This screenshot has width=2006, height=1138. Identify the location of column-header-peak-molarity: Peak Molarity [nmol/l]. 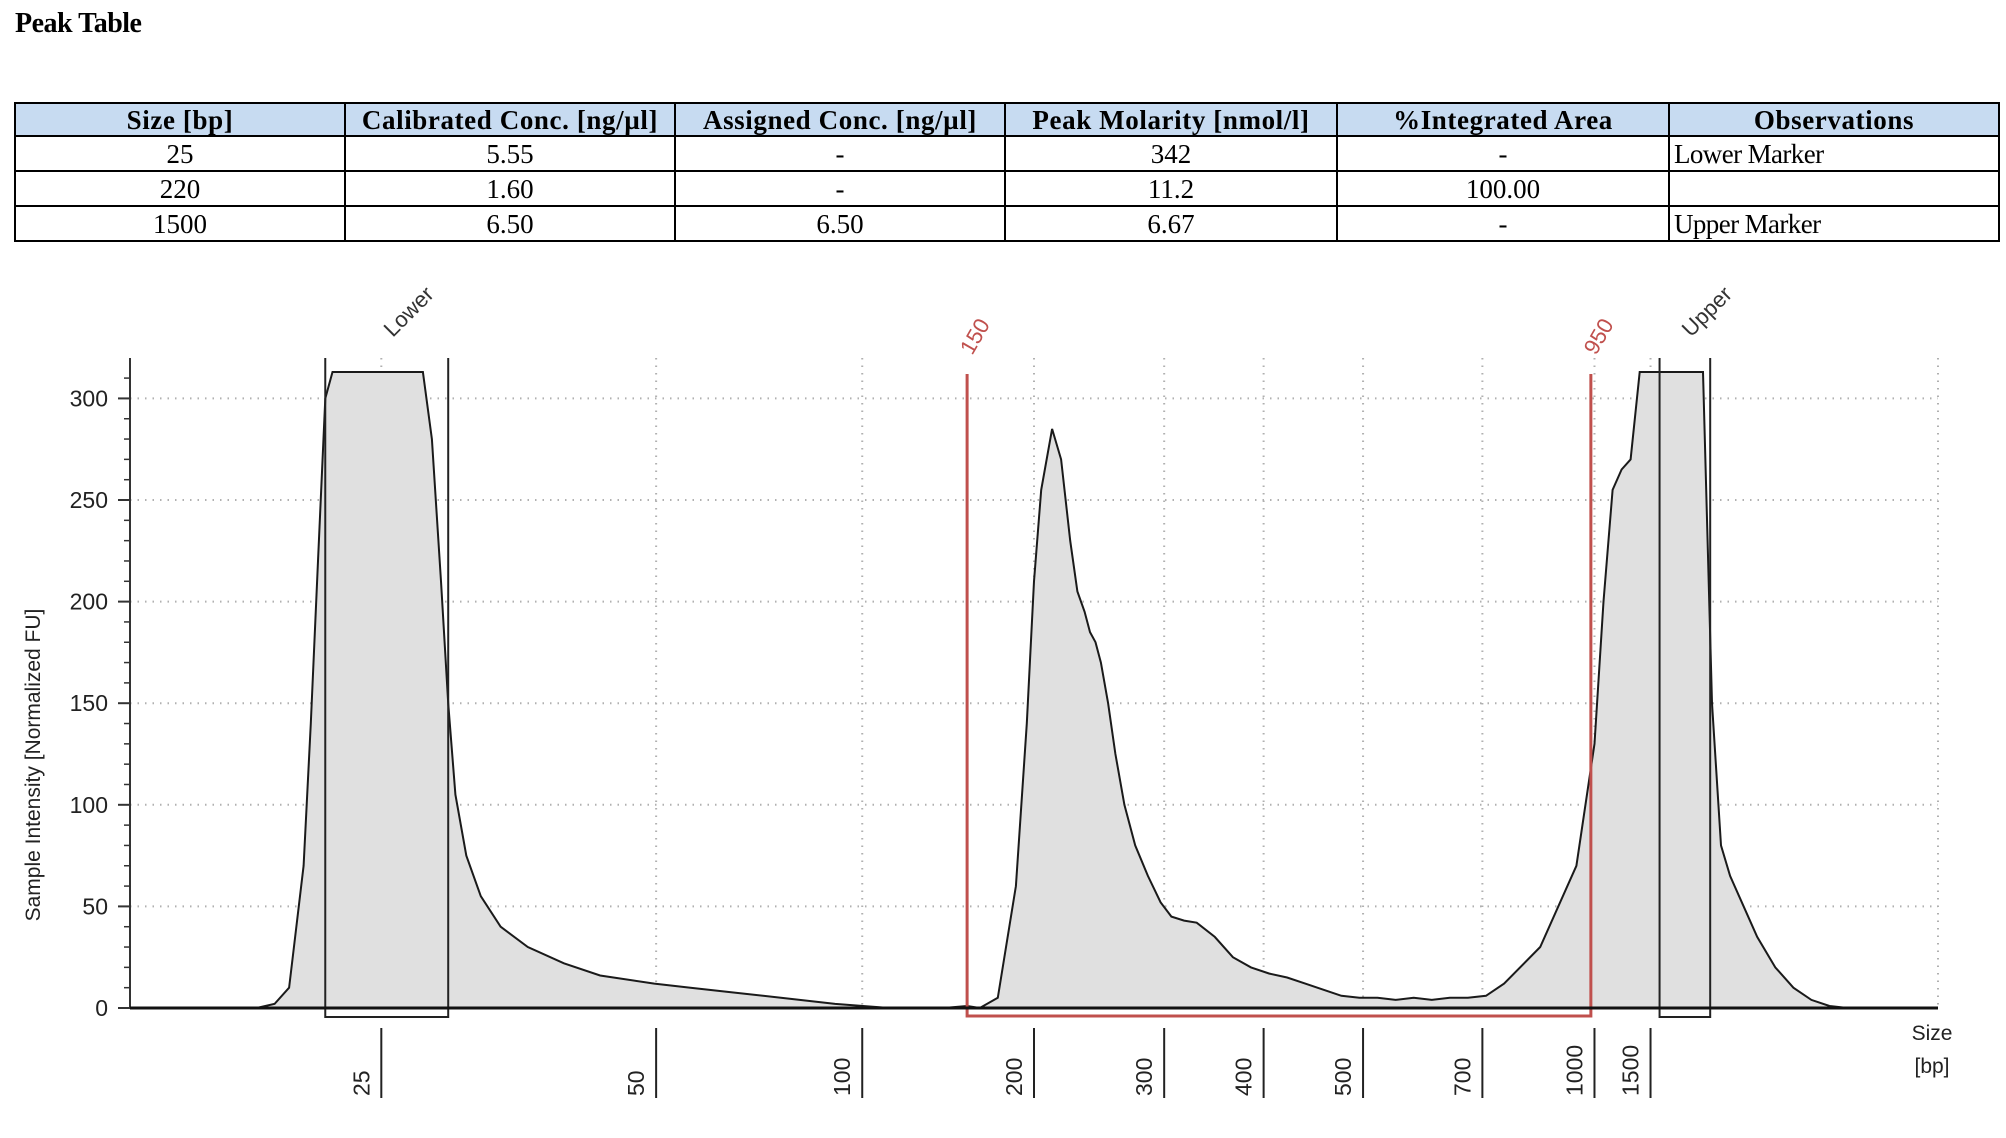
(1171, 119).